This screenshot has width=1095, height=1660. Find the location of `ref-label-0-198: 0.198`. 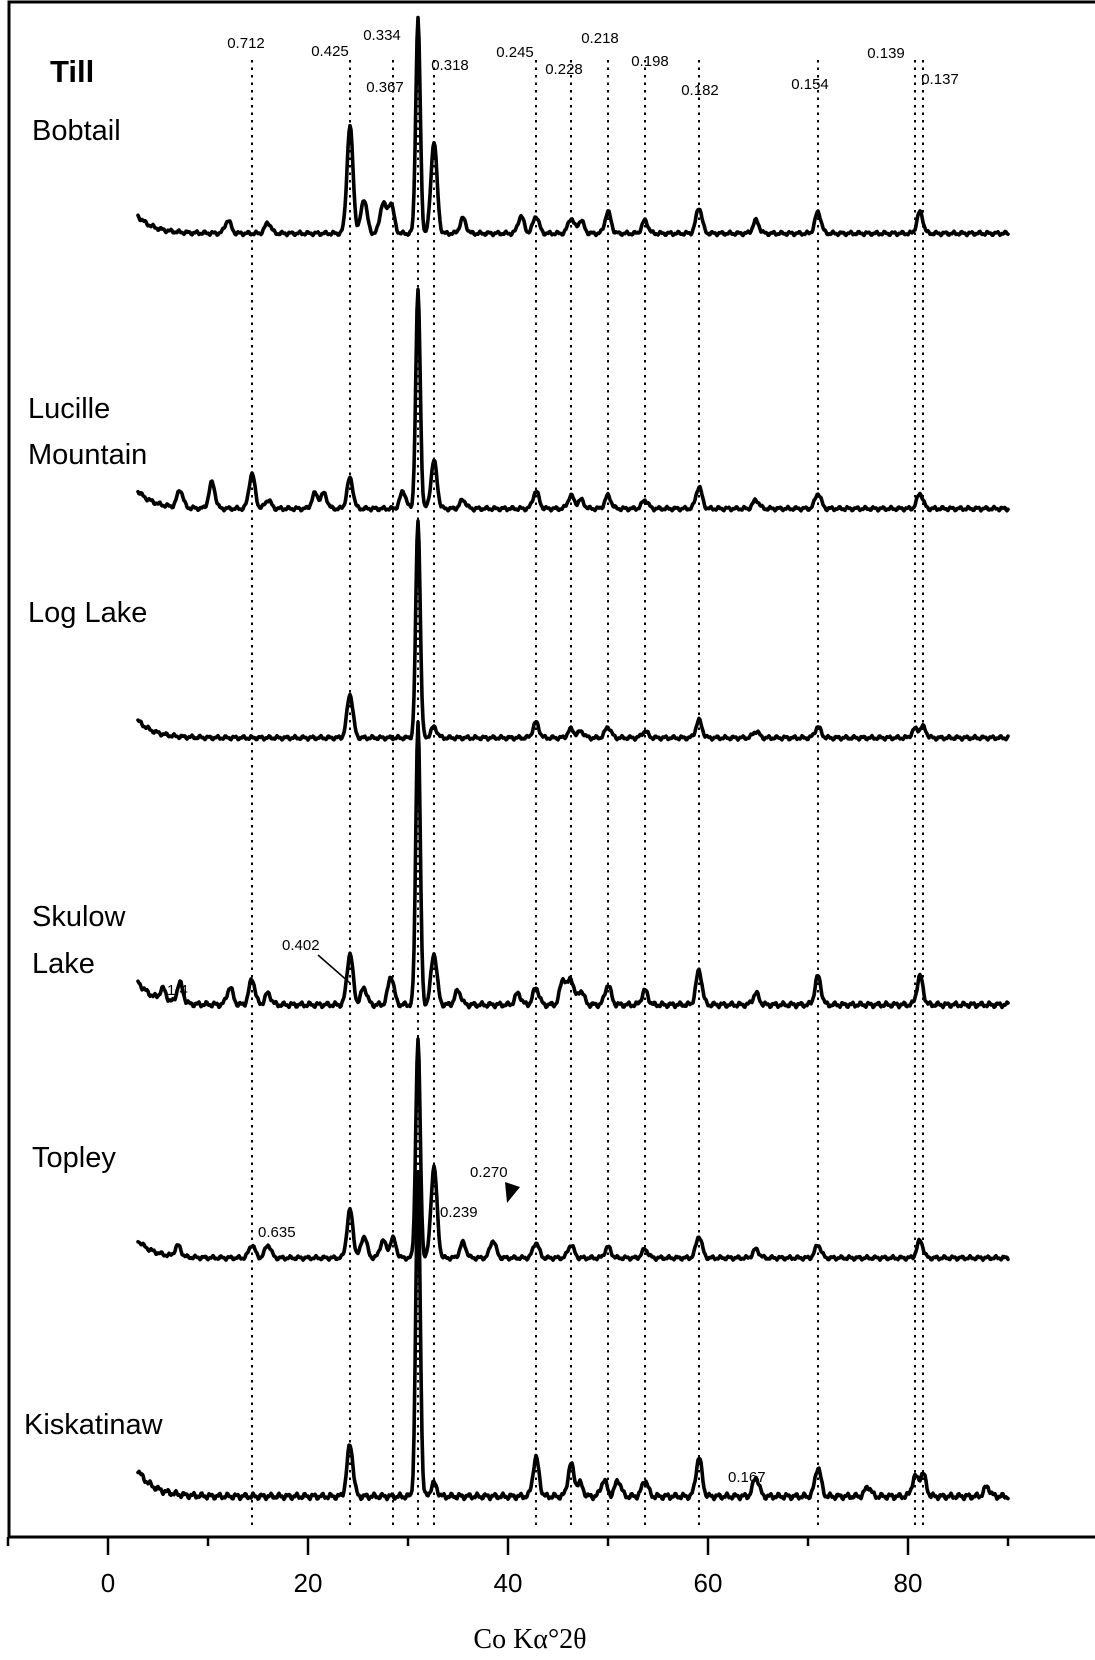

ref-label-0-198: 0.198 is located at coordinates (650, 61).